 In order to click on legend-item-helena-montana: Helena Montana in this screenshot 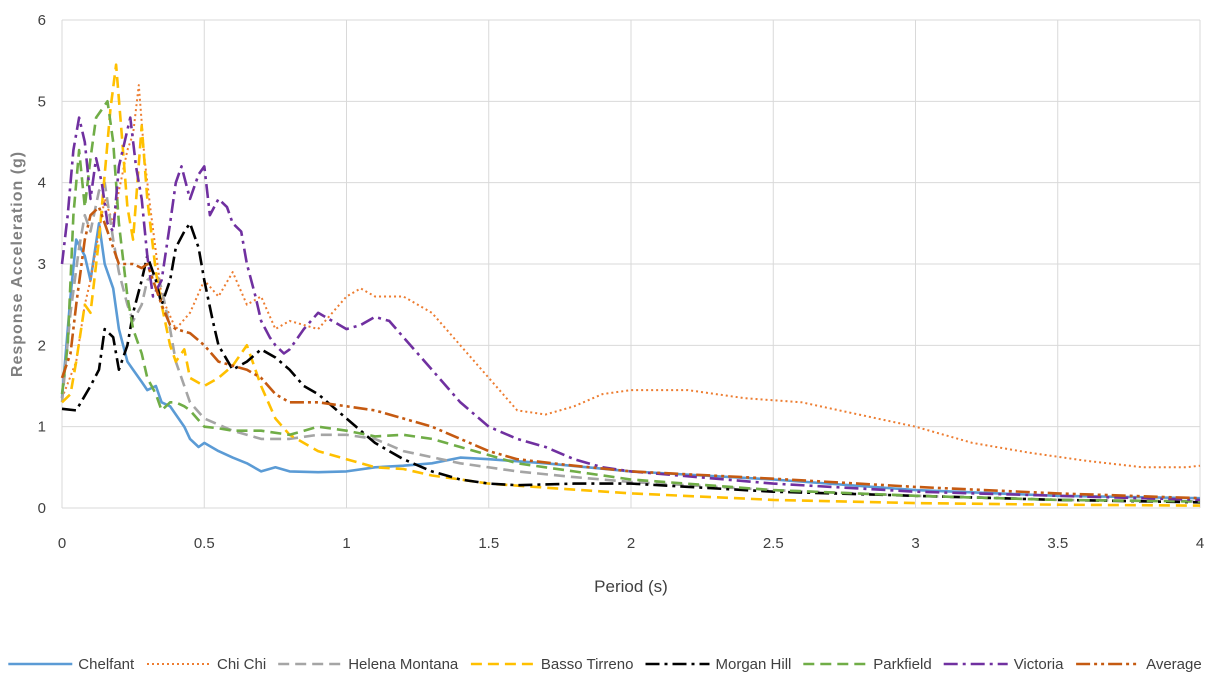, I will do `click(368, 664)`.